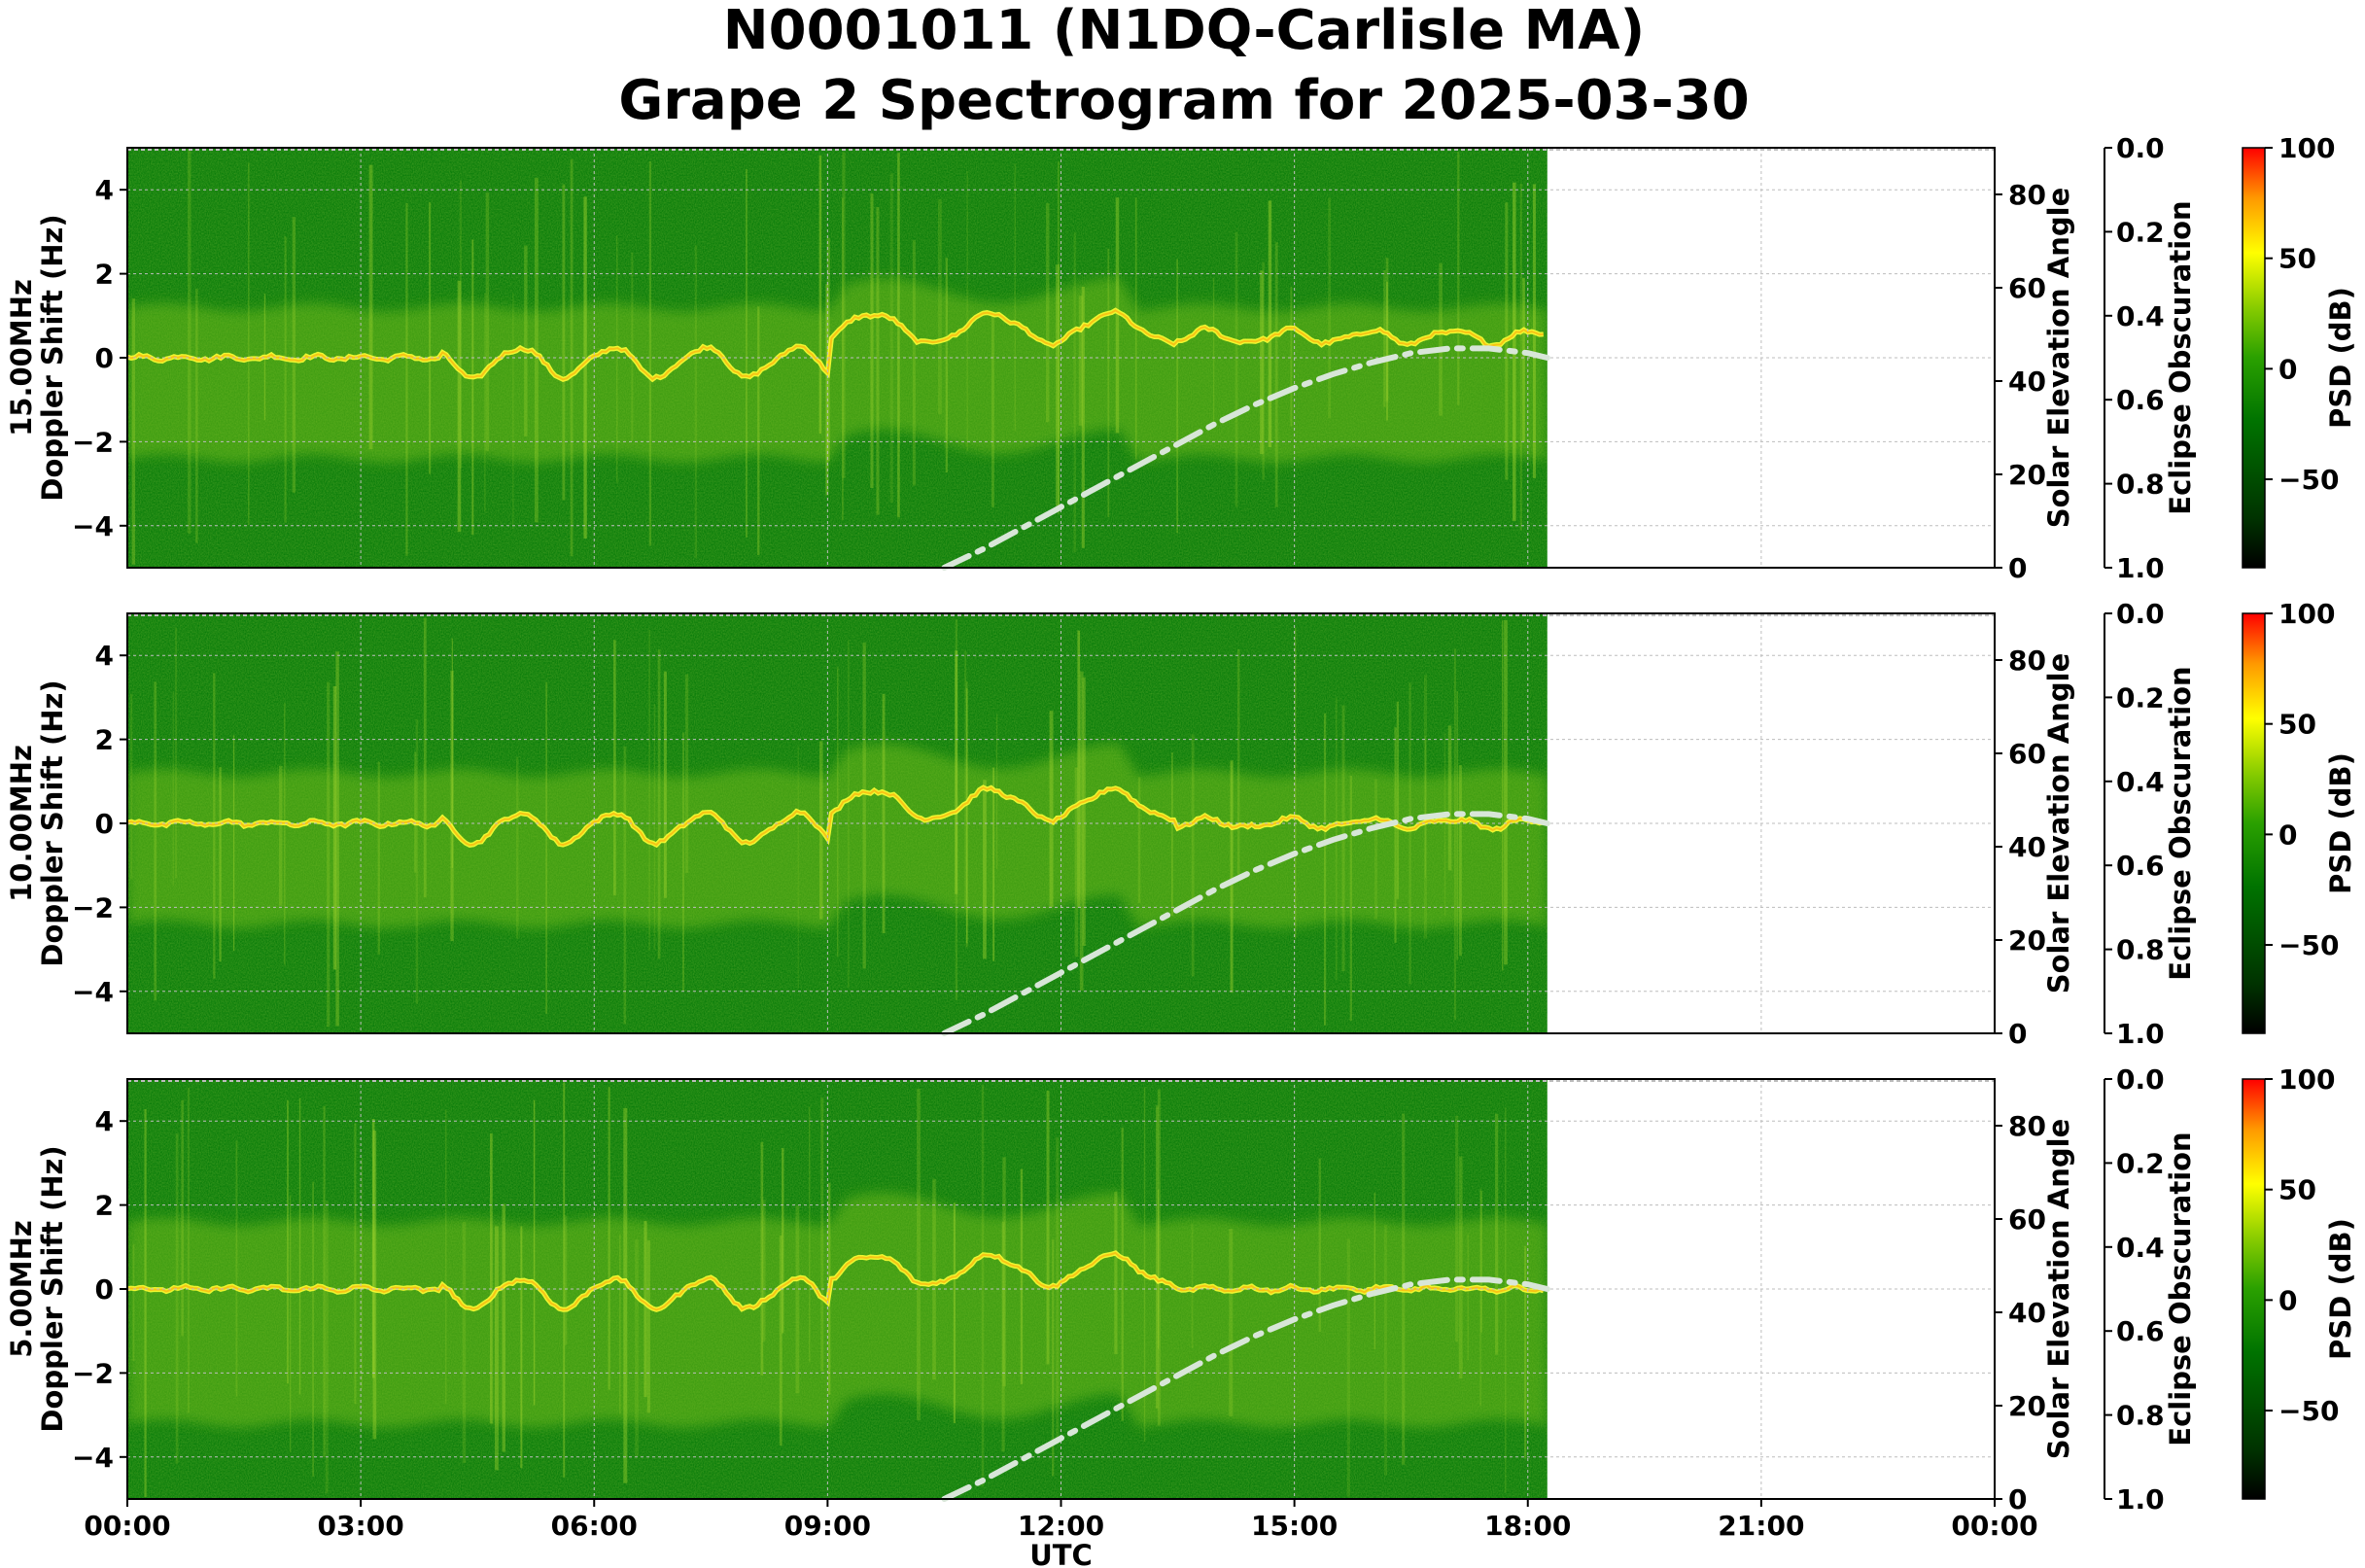 The width and height of the screenshot is (2365, 1568). What do you see at coordinates (1761, 1526) in the screenshot?
I see `x-tick-label: 21:00` at bounding box center [1761, 1526].